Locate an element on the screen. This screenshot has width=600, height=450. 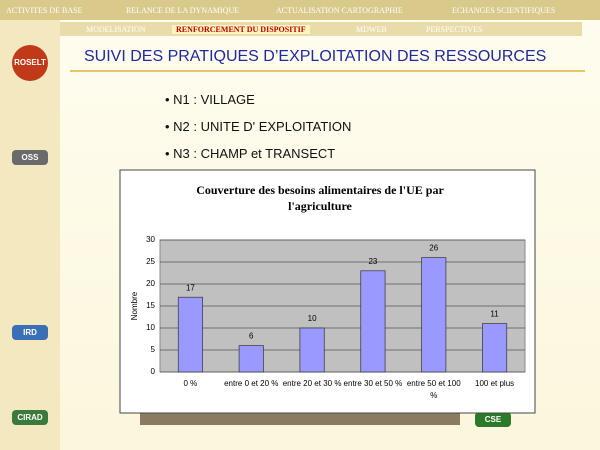
nav-item-selected: RENFORCEMENT DU DISPOSITIF is located at coordinates (241, 29).